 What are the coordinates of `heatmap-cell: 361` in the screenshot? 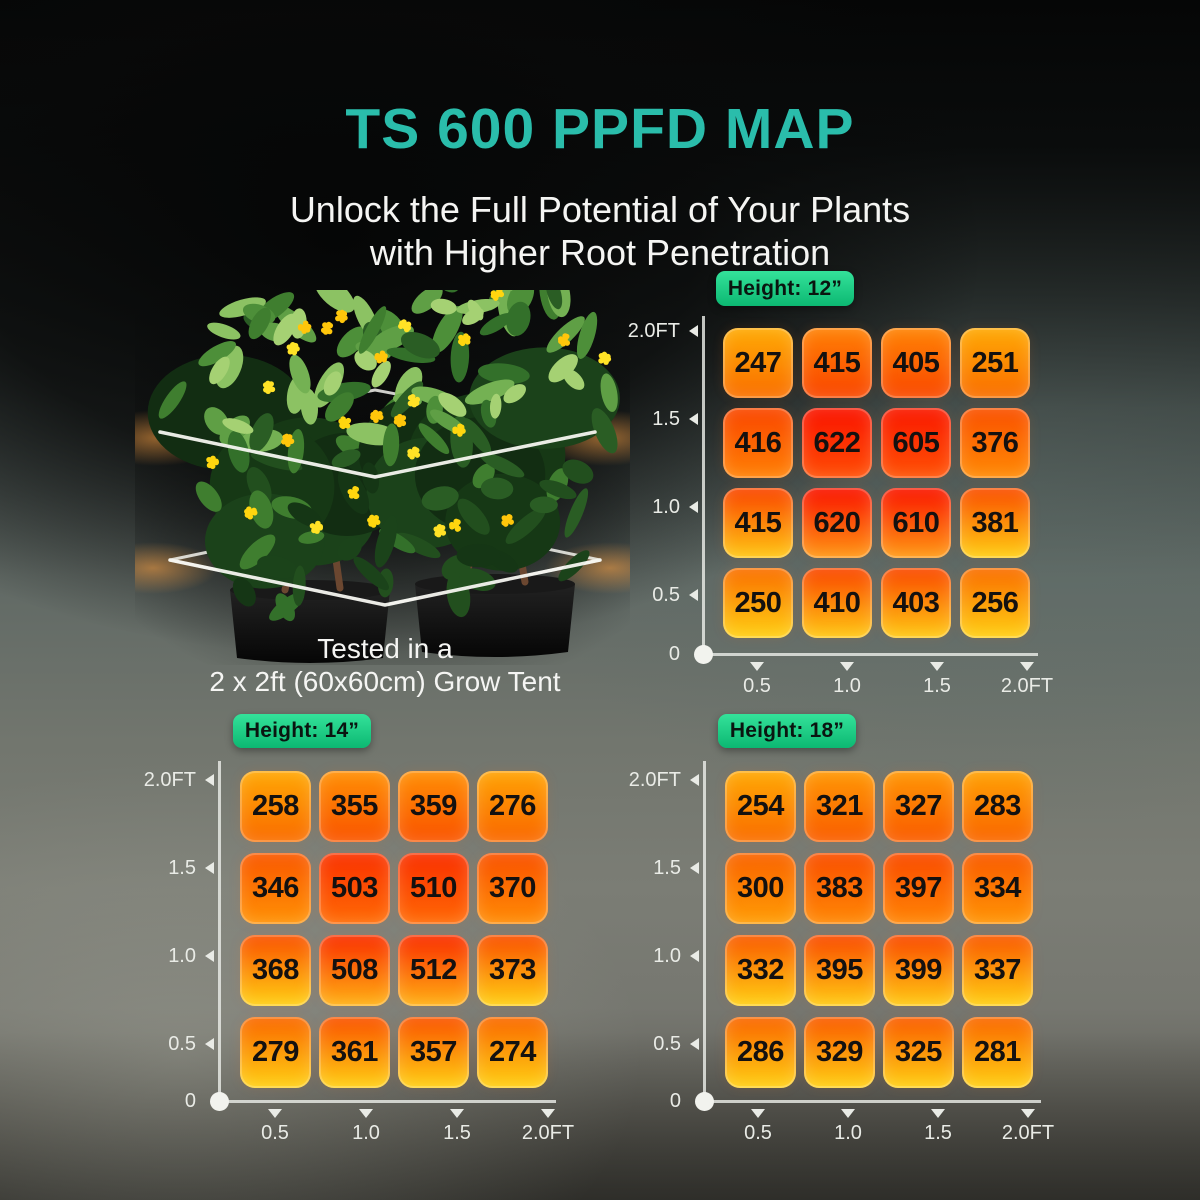 It's located at (354, 1052).